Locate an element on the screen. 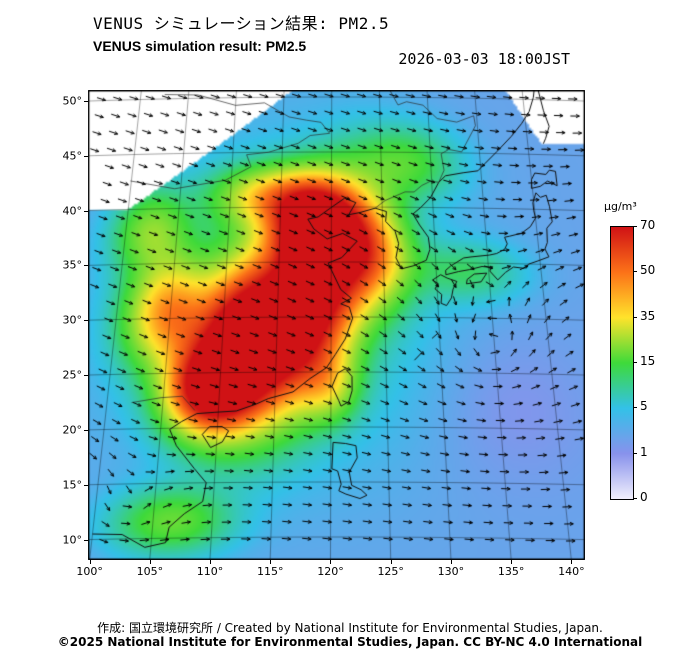  x-axis-tick-label: 140° is located at coordinates (571, 571).